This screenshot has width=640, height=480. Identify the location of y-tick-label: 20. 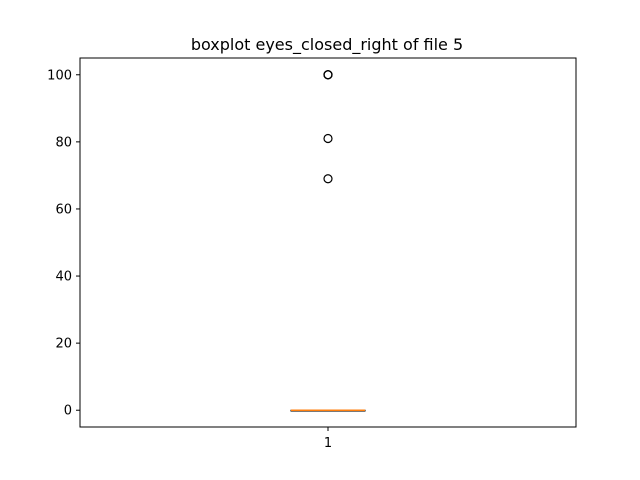
(63, 344).